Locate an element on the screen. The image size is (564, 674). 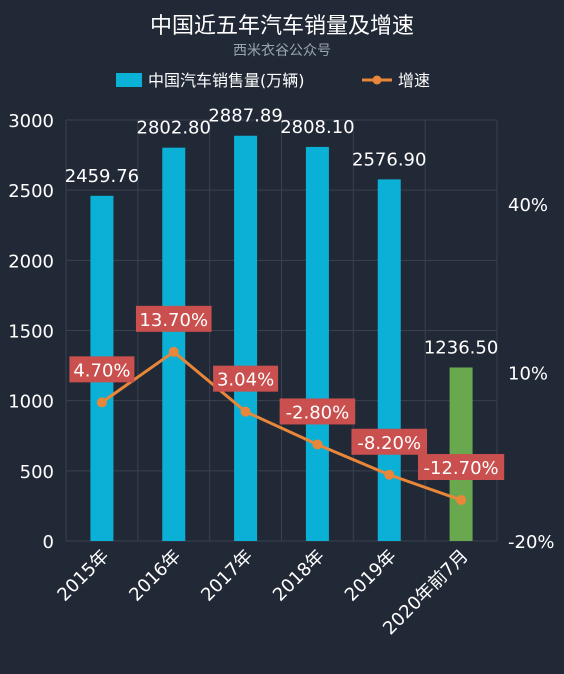
growth-value-label: 4.70% is located at coordinates (101, 370).